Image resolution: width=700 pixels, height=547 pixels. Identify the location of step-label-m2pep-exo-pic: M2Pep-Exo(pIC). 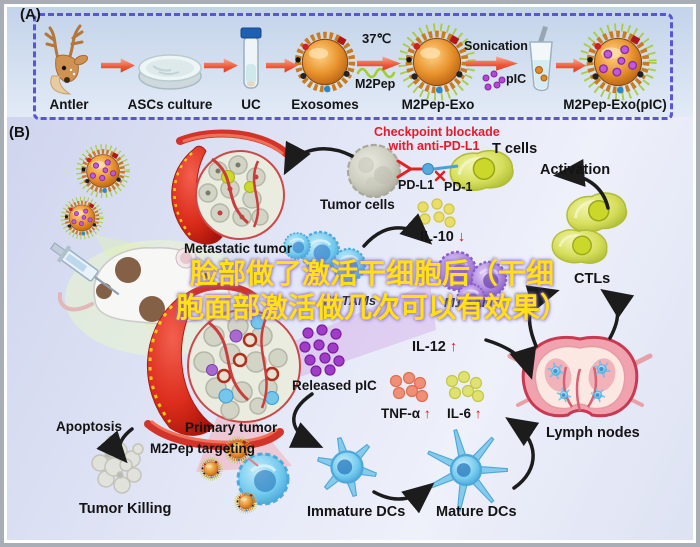
(615, 104).